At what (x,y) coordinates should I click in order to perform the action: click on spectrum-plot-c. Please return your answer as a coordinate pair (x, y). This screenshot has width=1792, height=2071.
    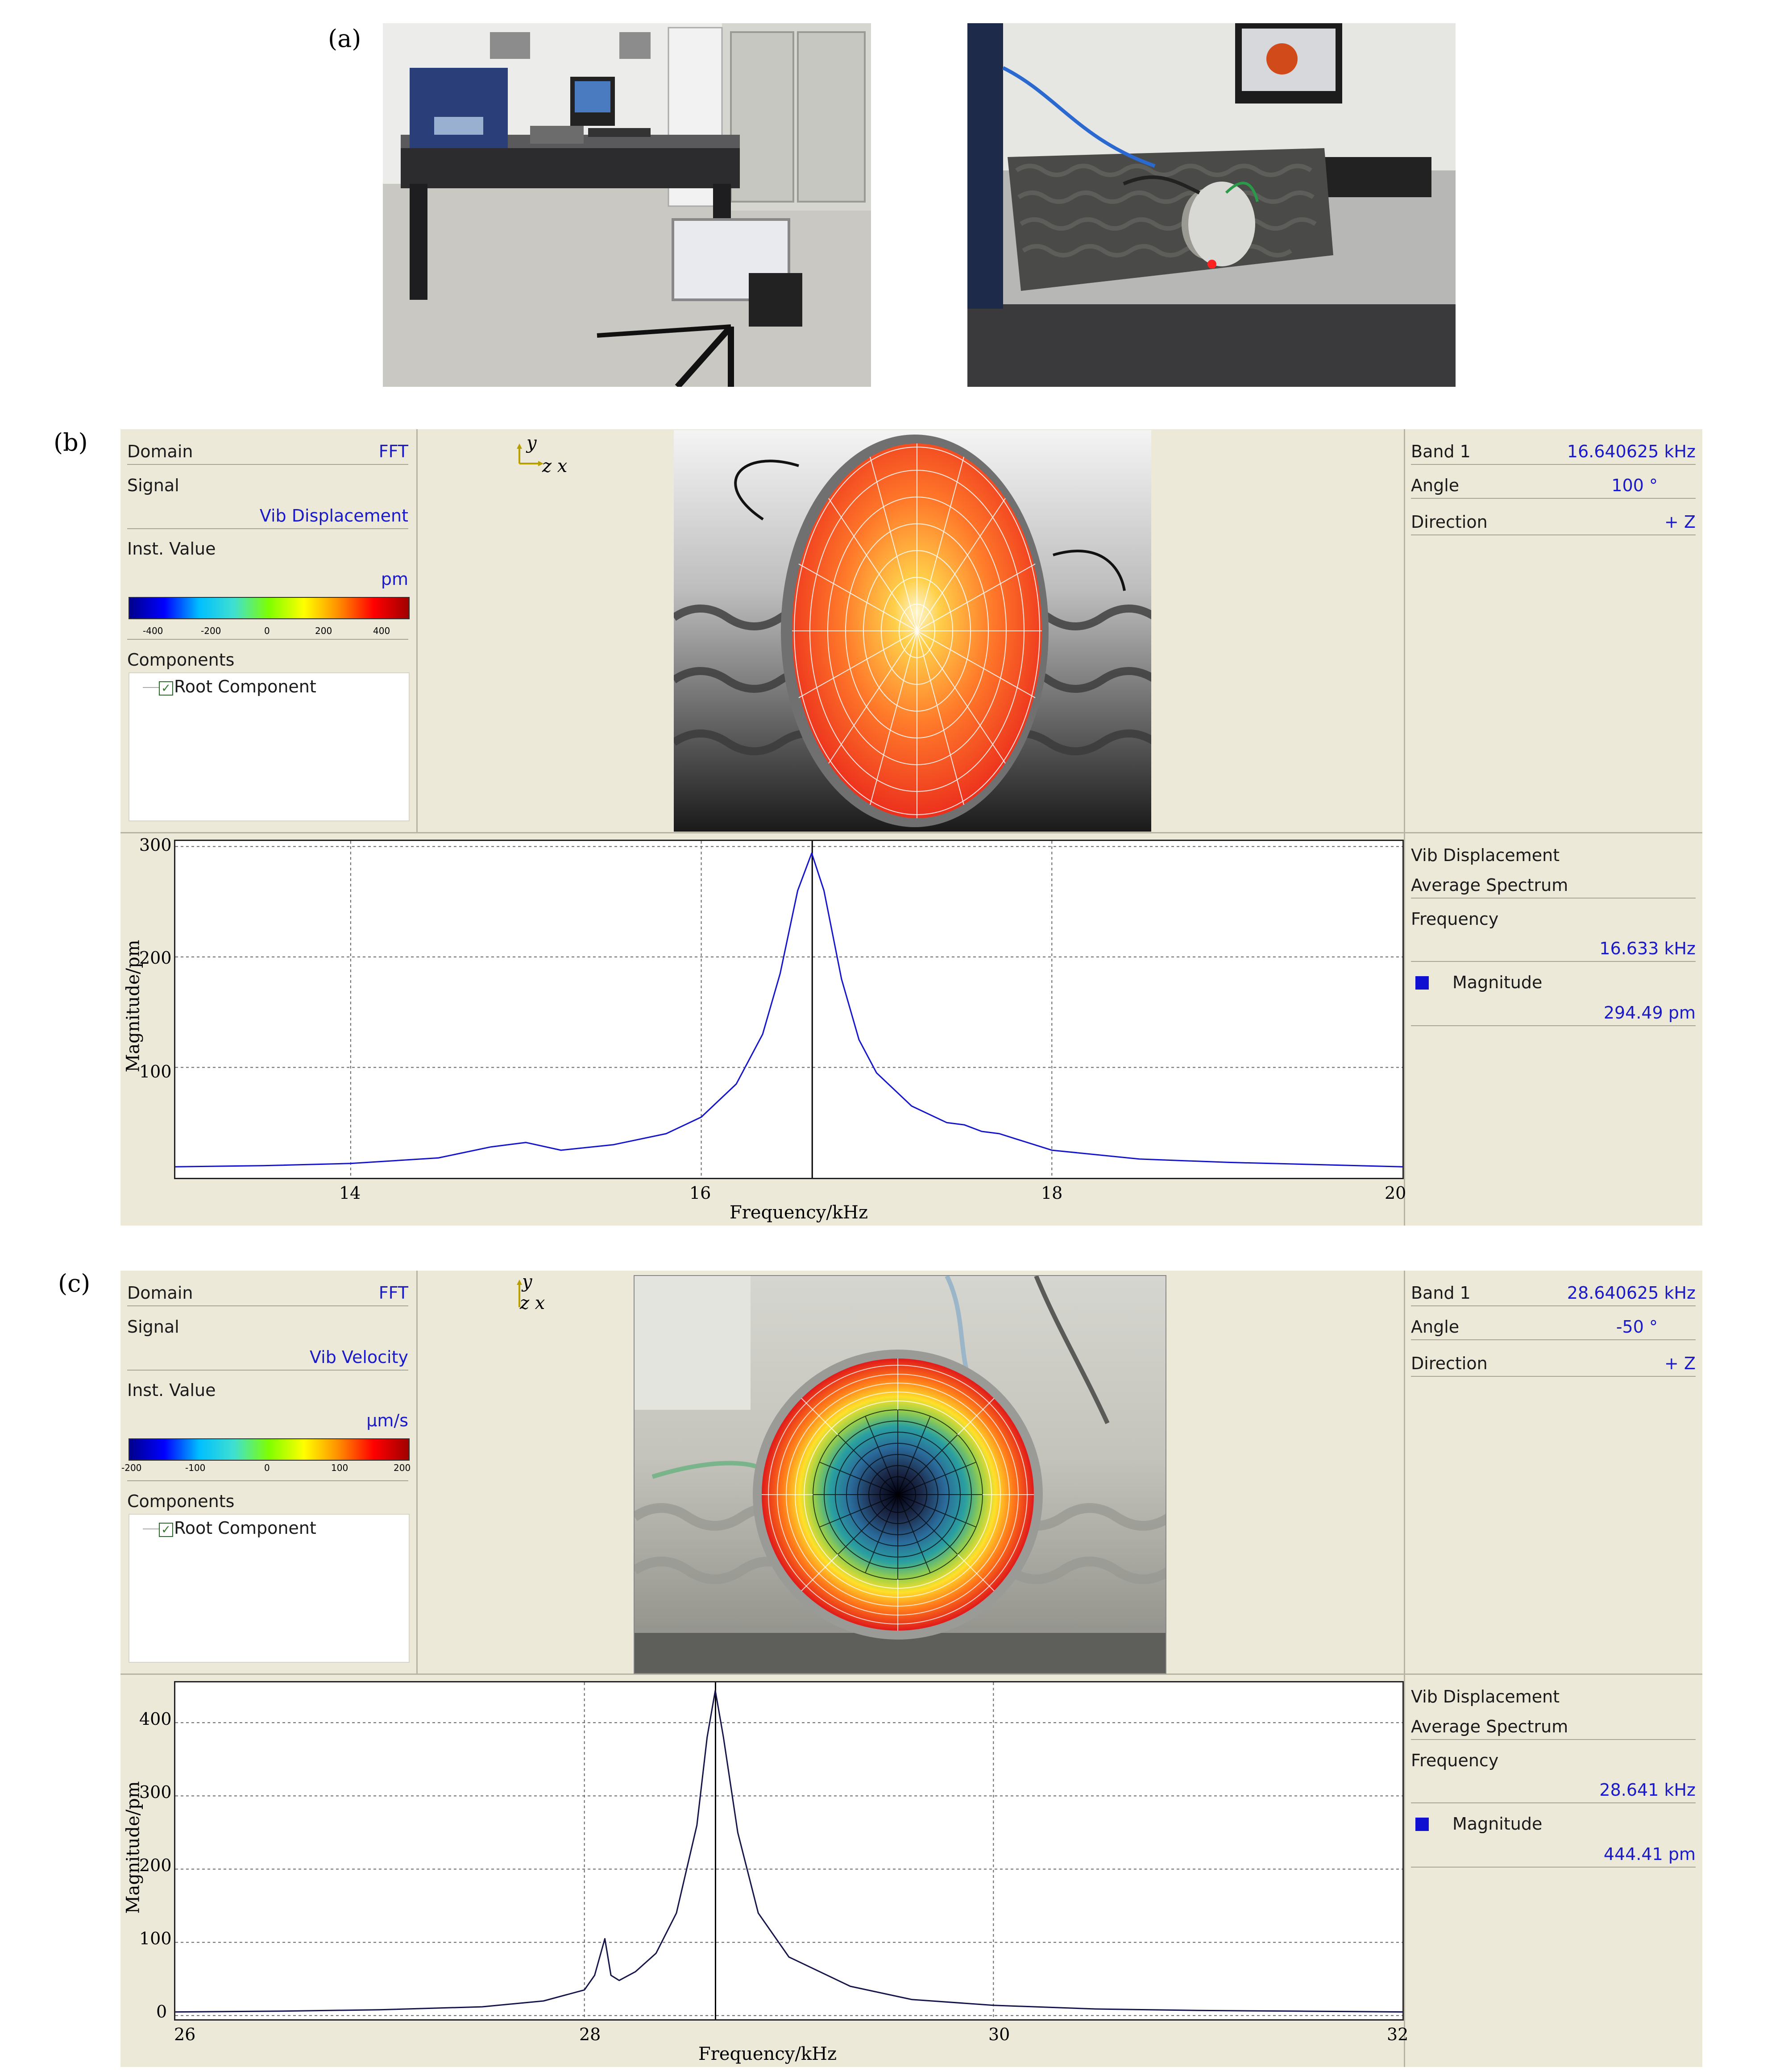
    Looking at the image, I should click on (789, 1851).